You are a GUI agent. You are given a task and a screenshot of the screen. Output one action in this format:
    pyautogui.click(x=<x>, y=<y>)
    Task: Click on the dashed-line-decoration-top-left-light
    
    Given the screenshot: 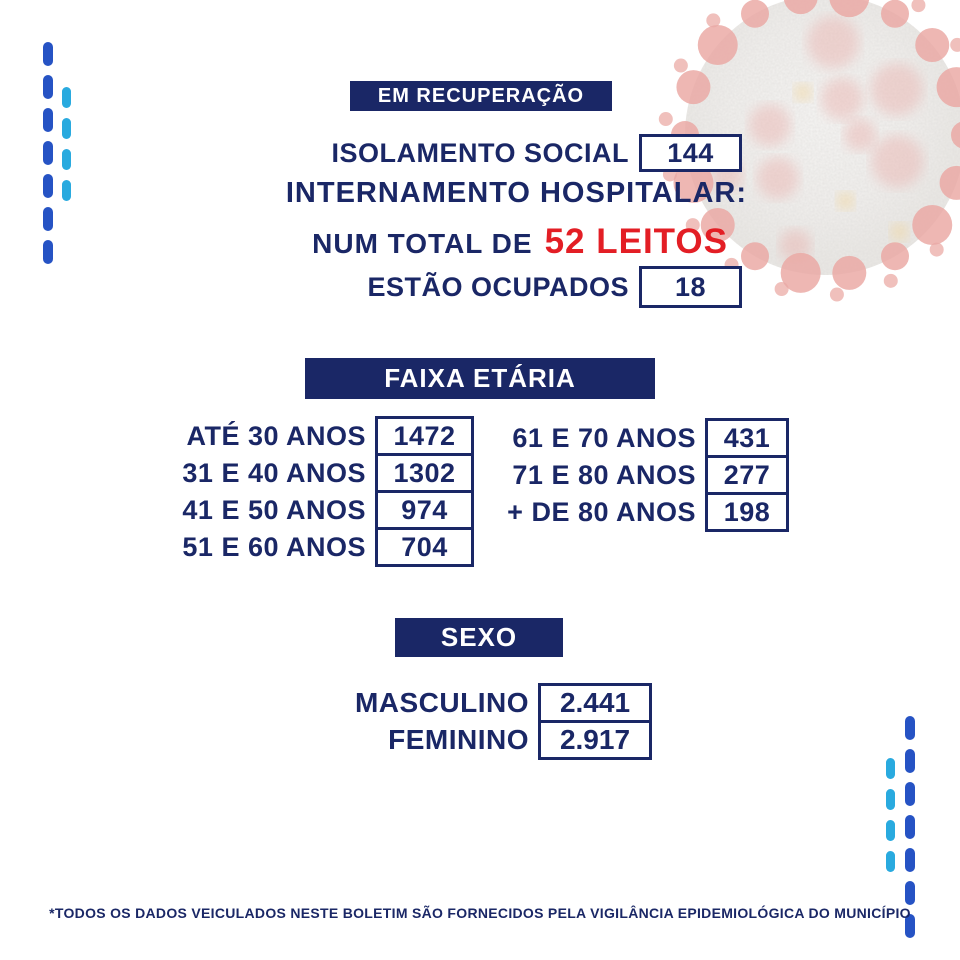 What is the action you would take?
    pyautogui.click(x=66, y=149)
    